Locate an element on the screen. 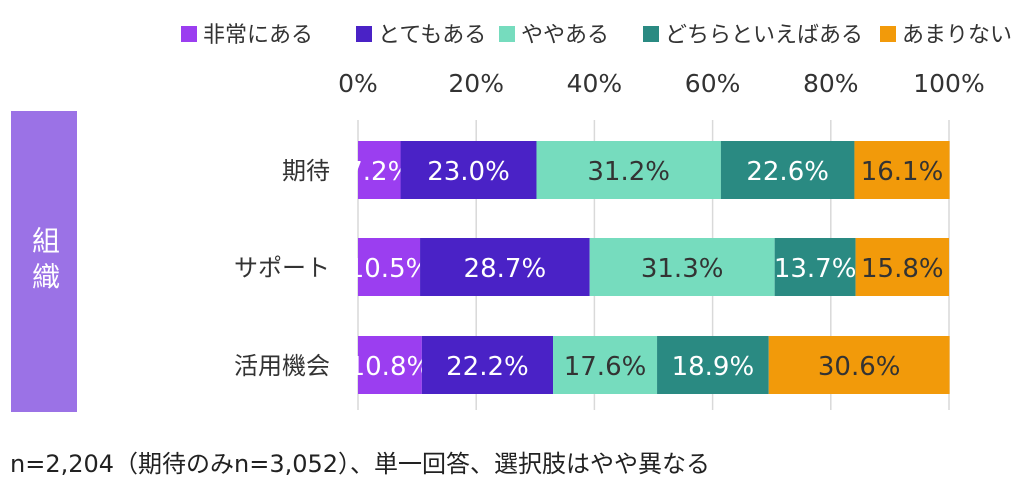 The height and width of the screenshot is (499, 1024). data-label: 13.7% is located at coordinates (815, 269).